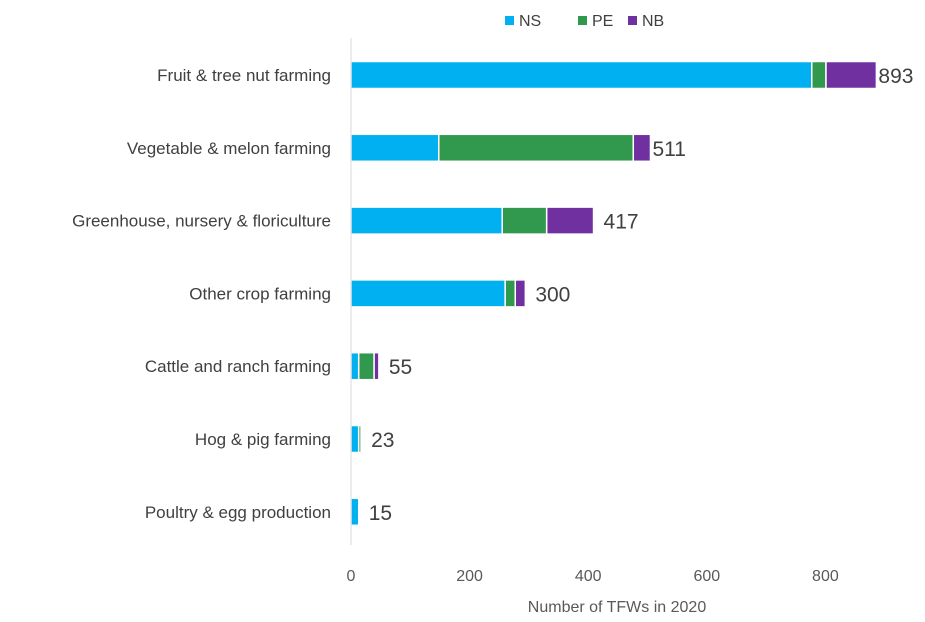  Describe the element at coordinates (570, 220) in the screenshot. I see `bar-nb-greenhouse-nursery-and-floriculture` at that location.